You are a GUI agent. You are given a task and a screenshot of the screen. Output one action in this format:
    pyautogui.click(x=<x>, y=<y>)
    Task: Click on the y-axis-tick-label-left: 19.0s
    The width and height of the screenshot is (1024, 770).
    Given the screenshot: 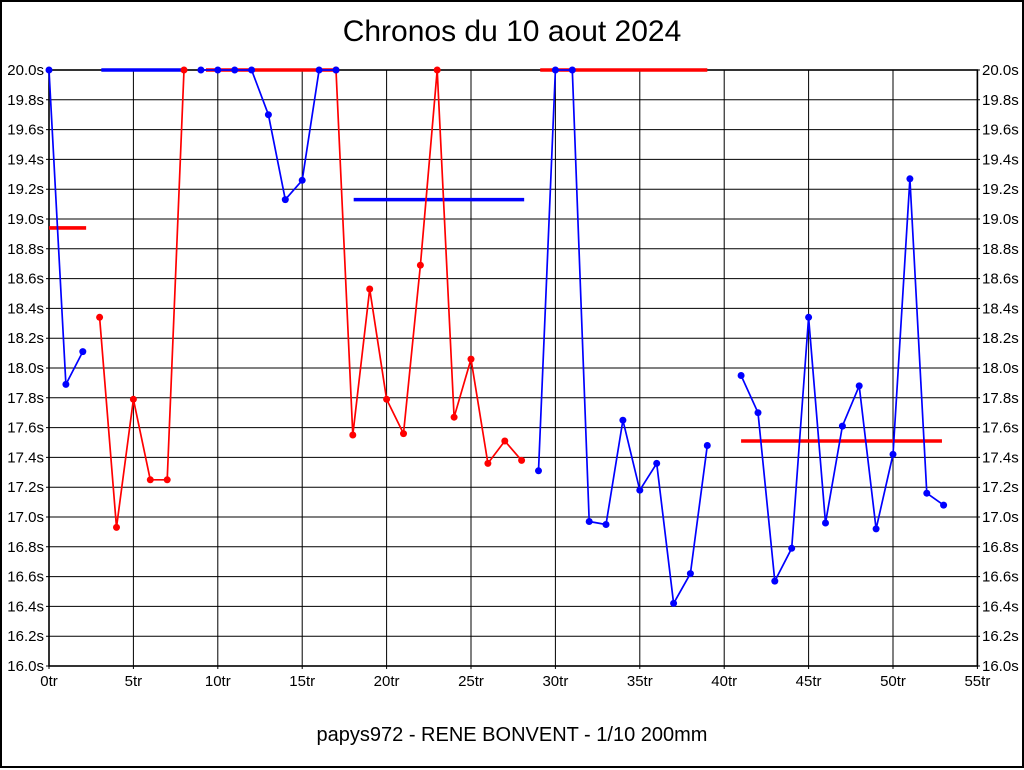 What is the action you would take?
    pyautogui.click(x=25, y=219)
    